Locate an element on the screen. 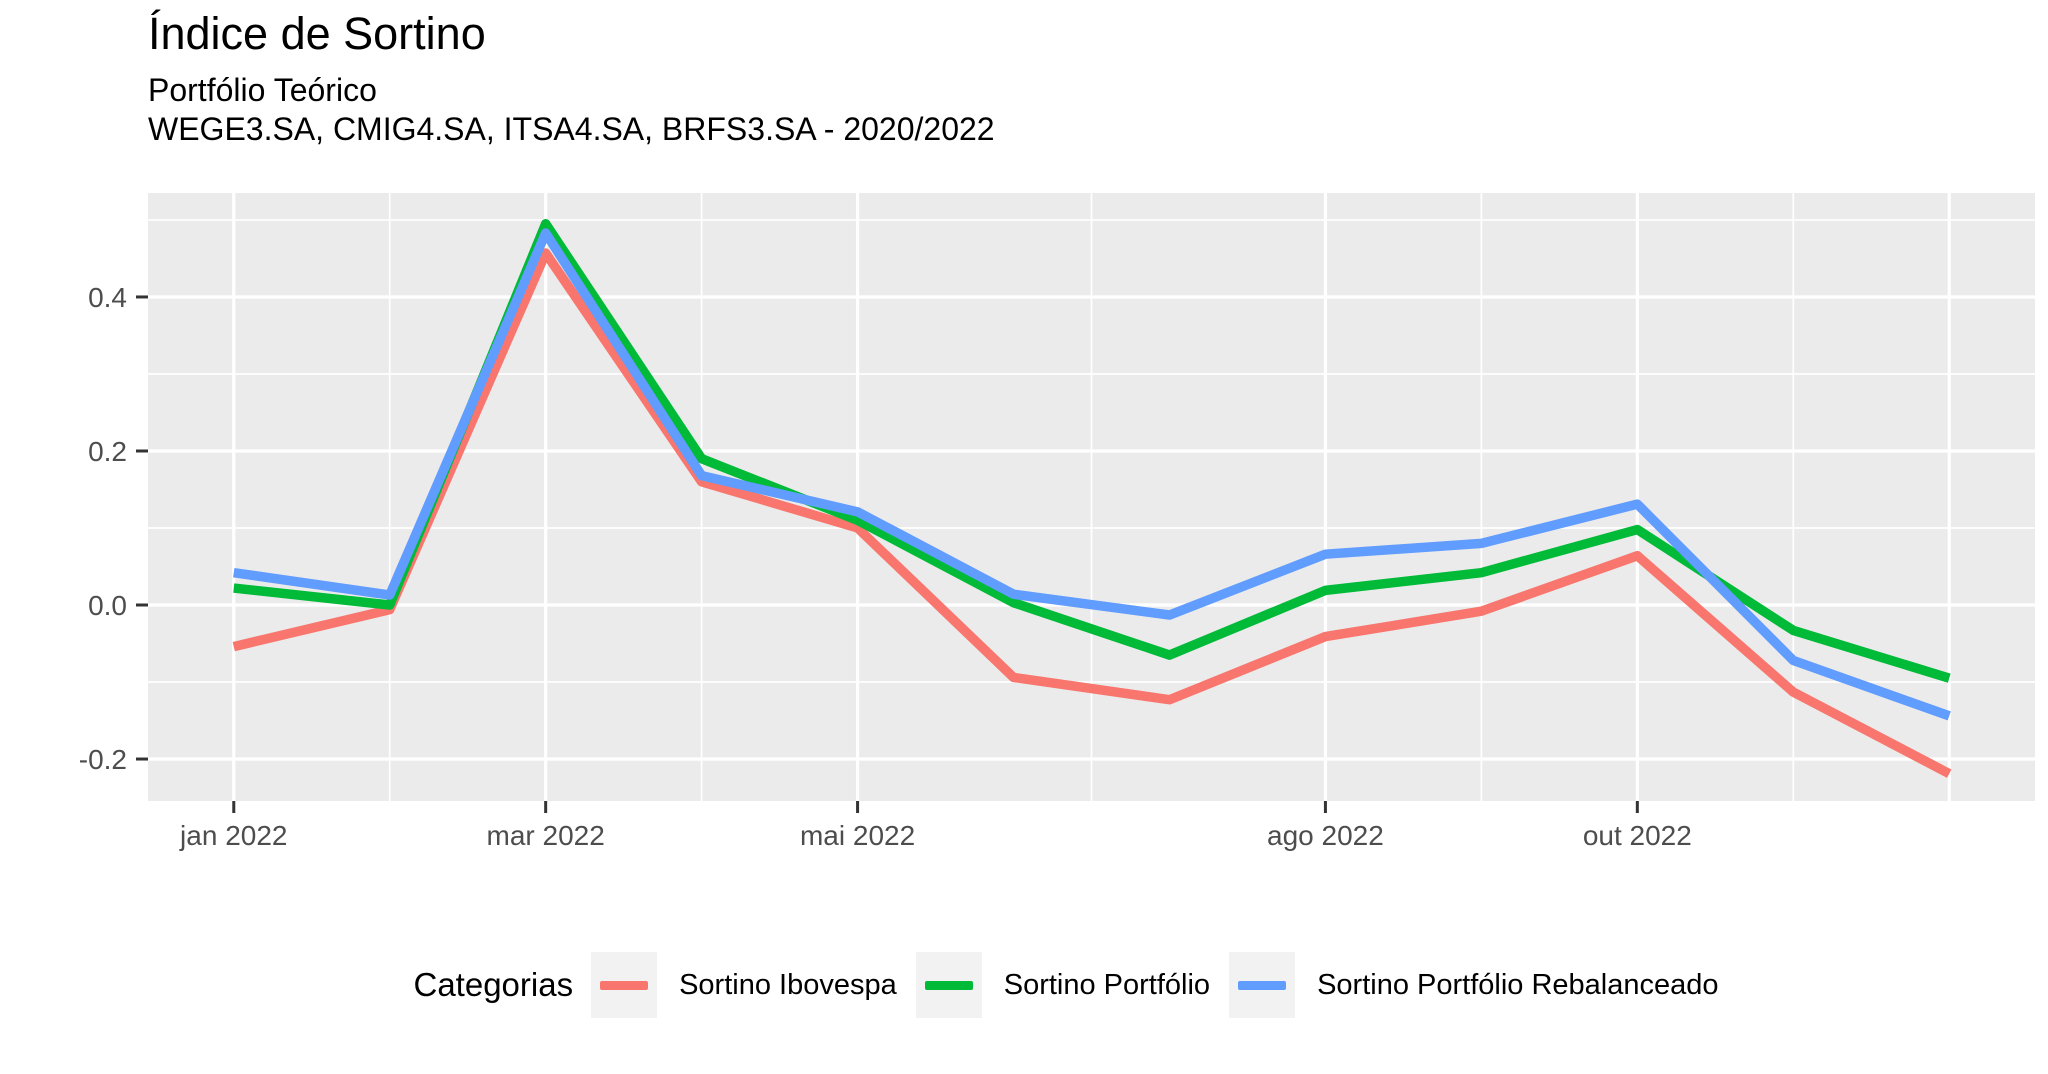 Image resolution: width=2048 pixels, height=1074 pixels. y-tick-label: 0.2 is located at coordinates (107, 451).